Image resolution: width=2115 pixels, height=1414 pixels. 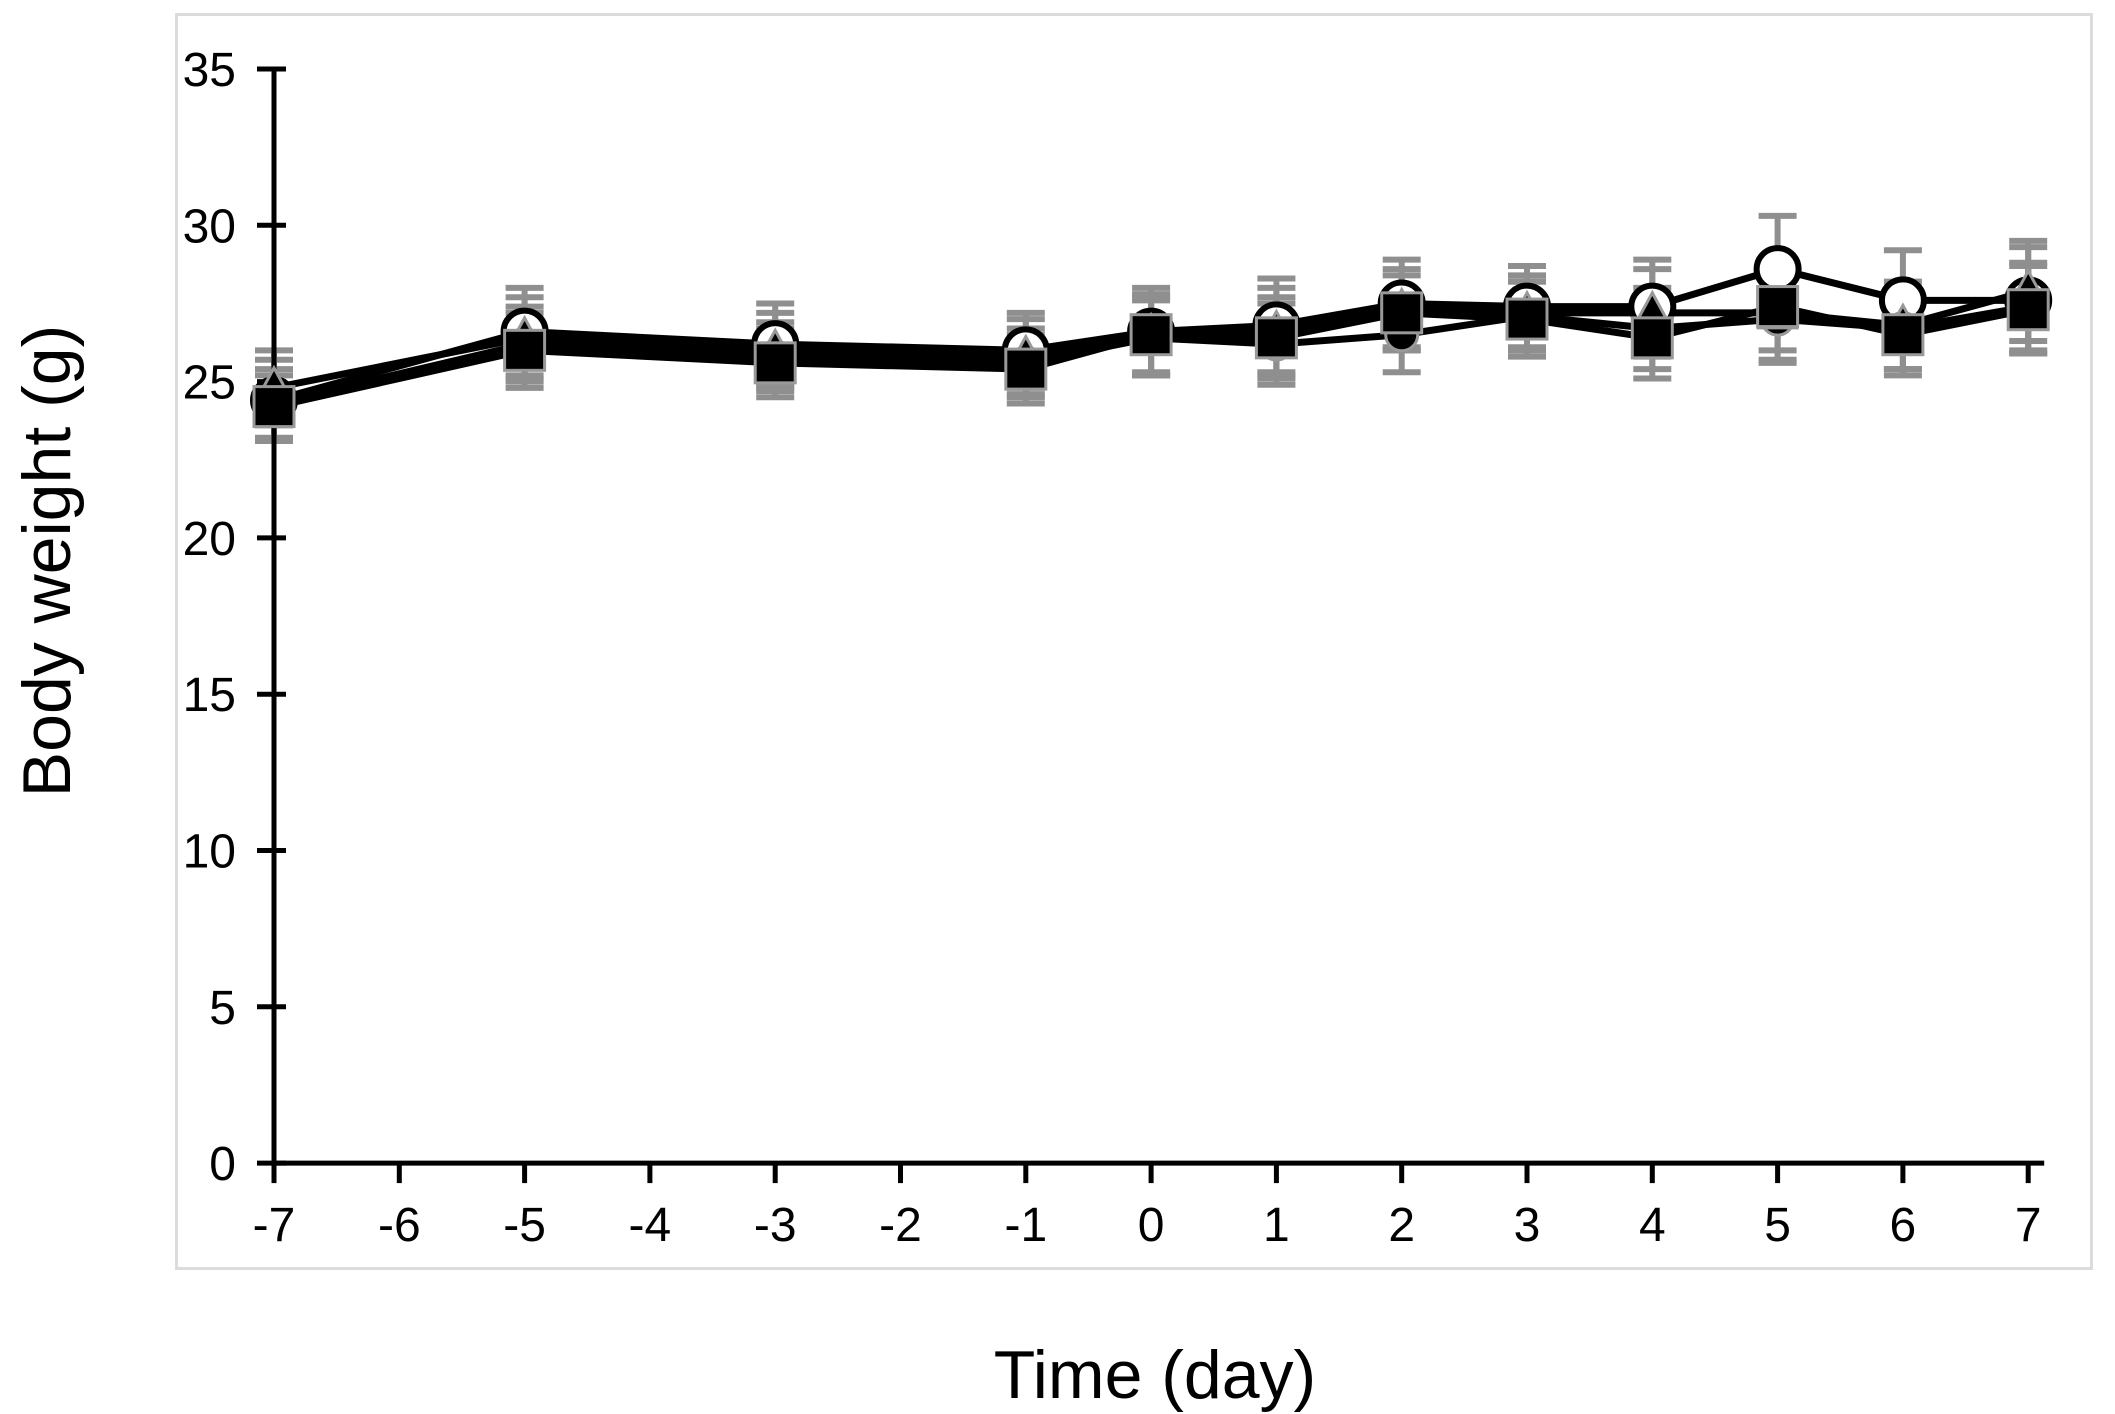 I want to click on x-tick-label: -6, so click(x=399, y=1225).